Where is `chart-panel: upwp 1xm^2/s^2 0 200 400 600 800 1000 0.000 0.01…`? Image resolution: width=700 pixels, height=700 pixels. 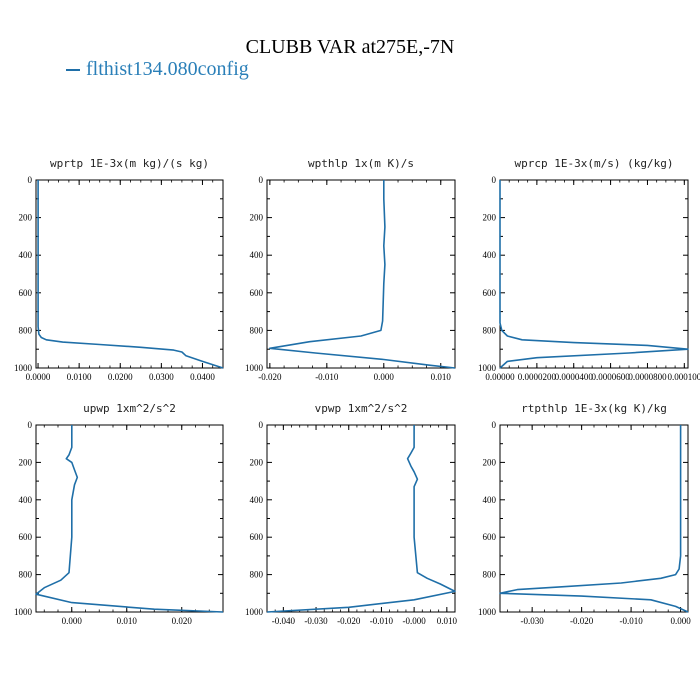 chart-panel: upwp 1xm^2/s^2 0 200 400 600 800 1000 0.000 0.01… is located at coordinates (119, 514).